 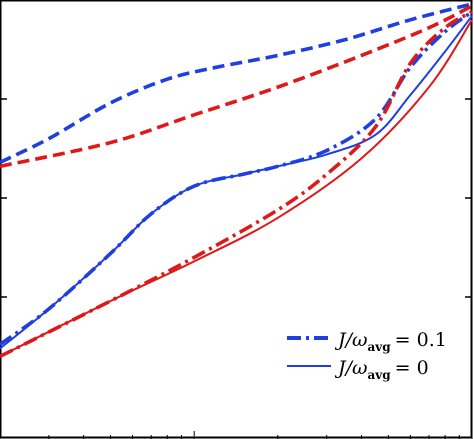 What do you see at coordinates (367, 355) in the screenshot?
I see `legend: J/ωavg = 0.1 J/ωavg = 0` at bounding box center [367, 355].